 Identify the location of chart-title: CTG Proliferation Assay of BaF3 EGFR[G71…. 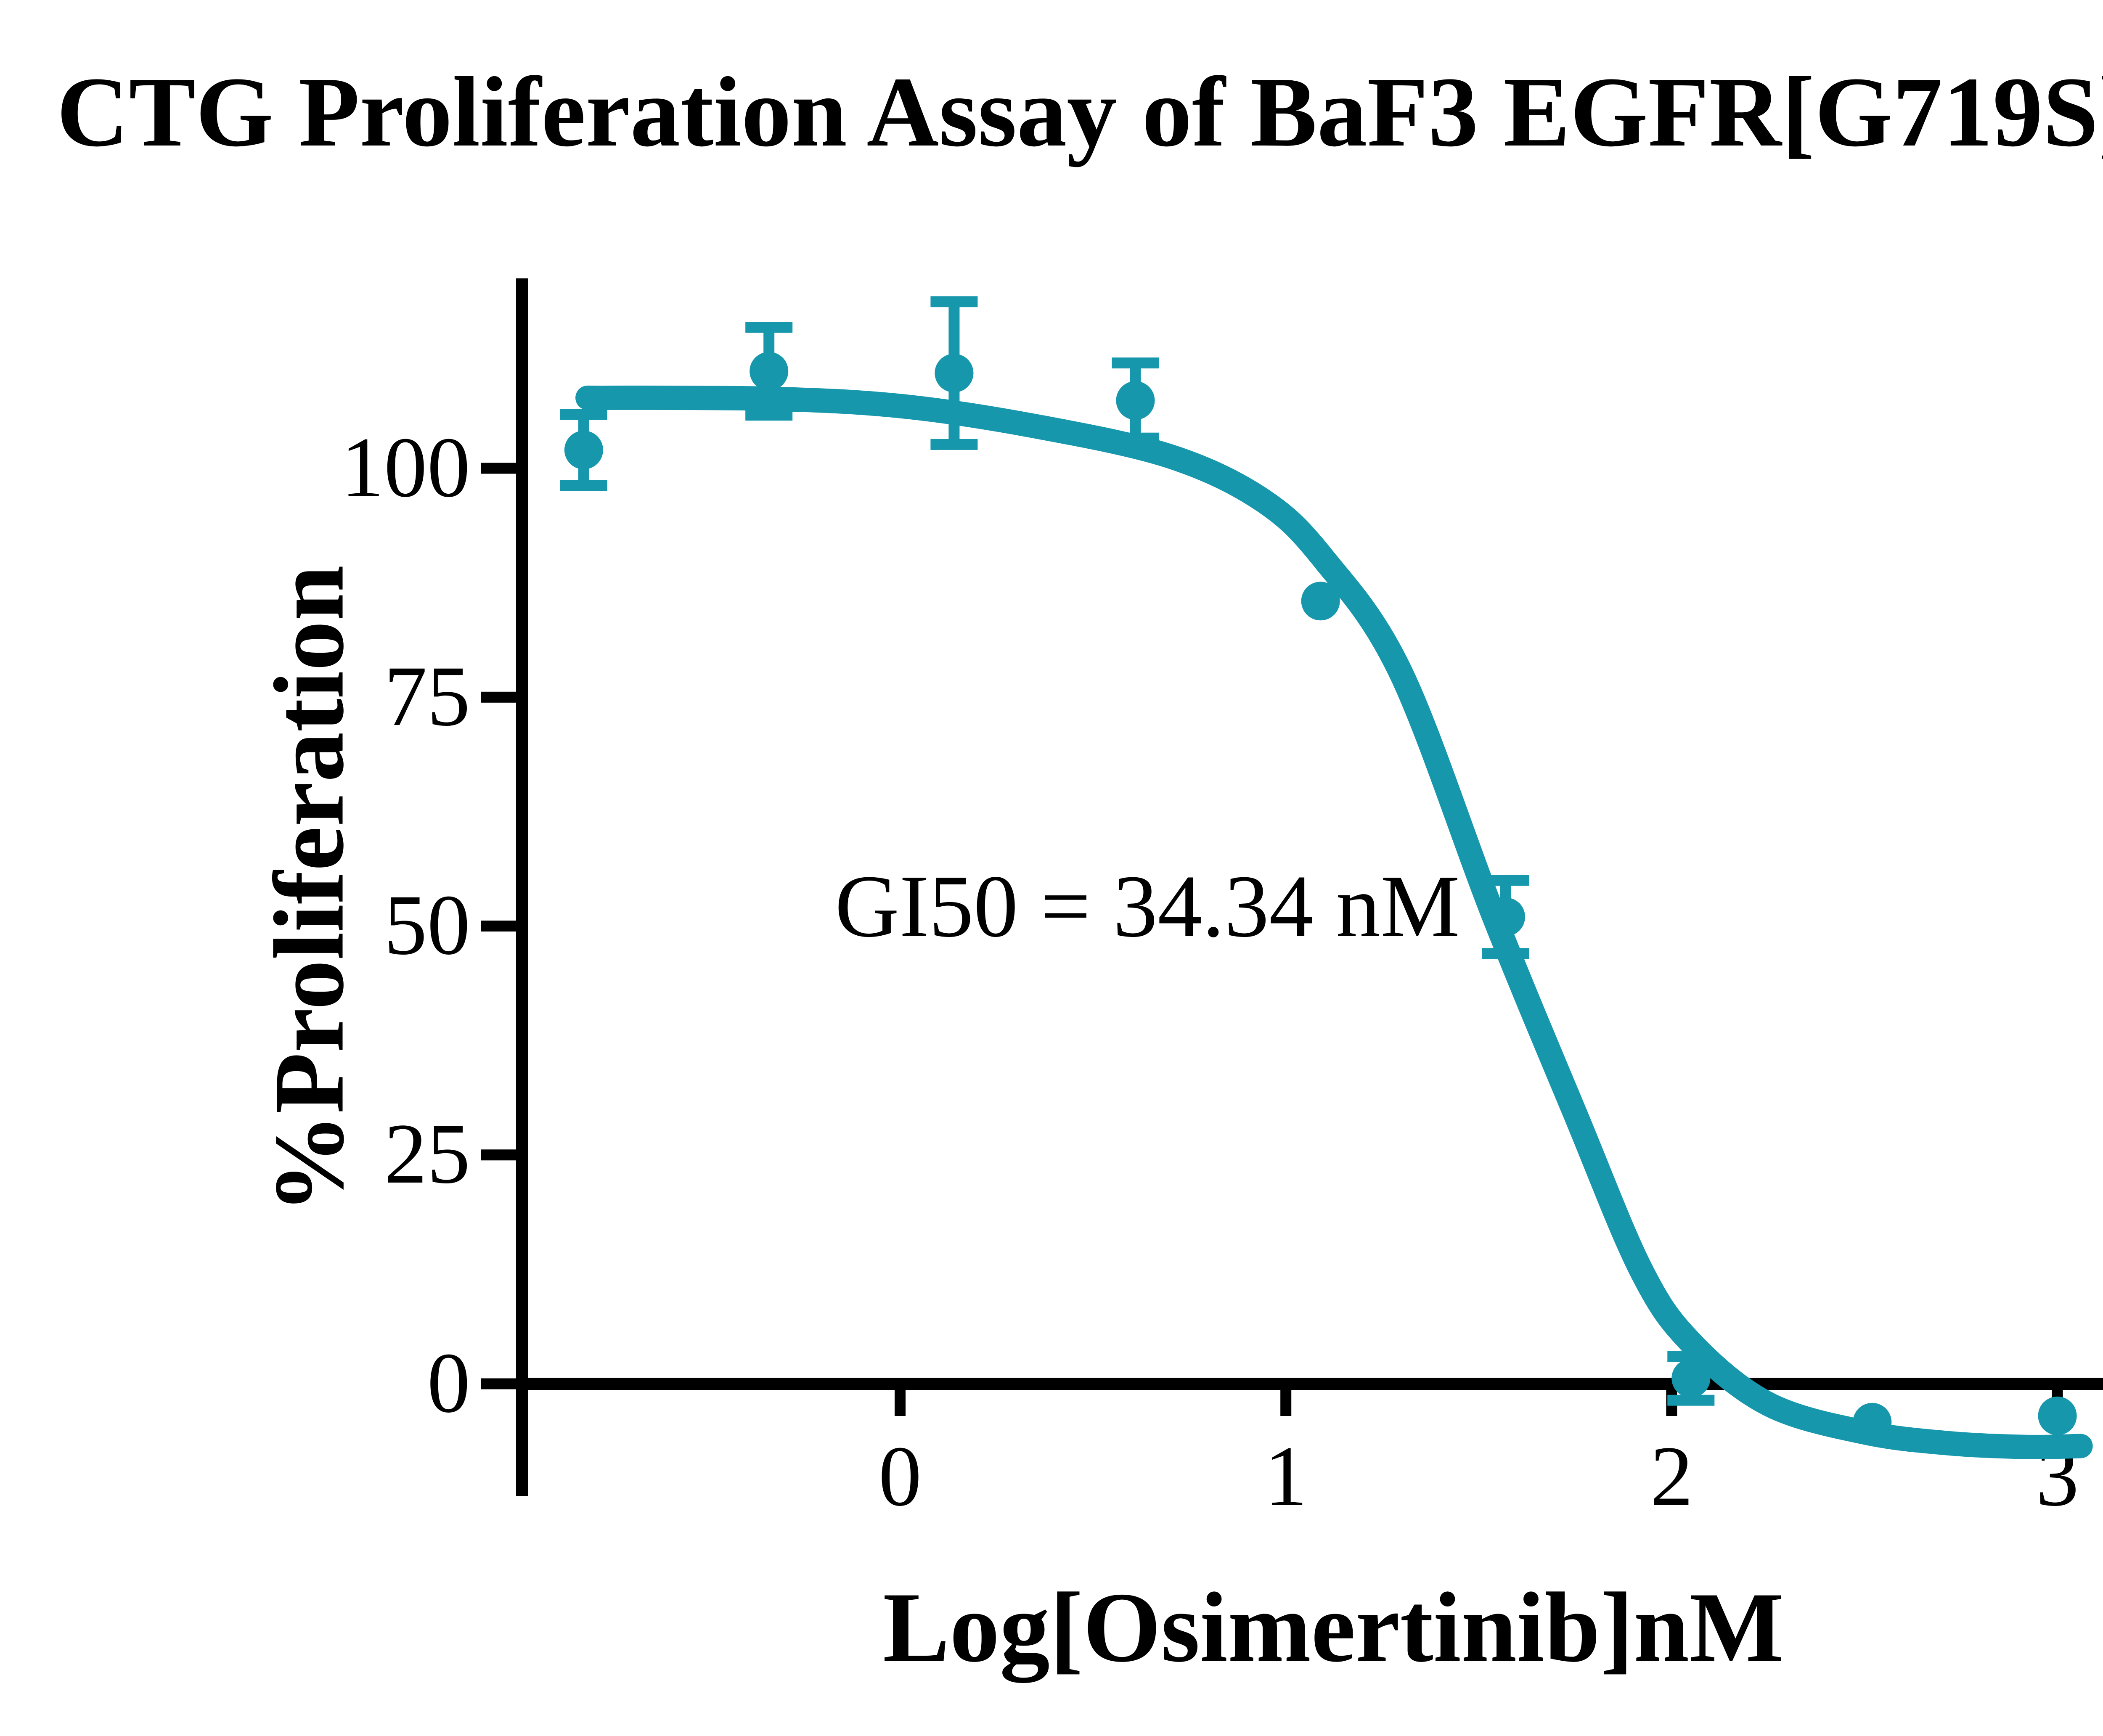
(1079, 112).